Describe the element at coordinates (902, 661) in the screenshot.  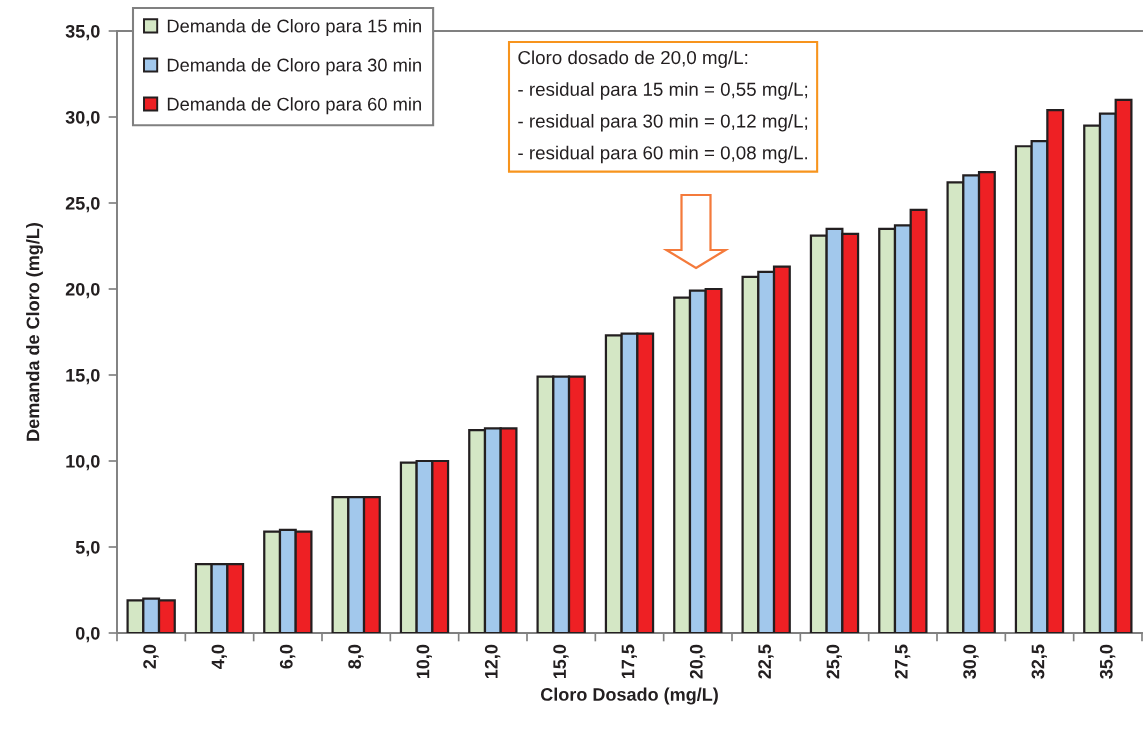
I see `x-tick-label: 27,5` at that location.